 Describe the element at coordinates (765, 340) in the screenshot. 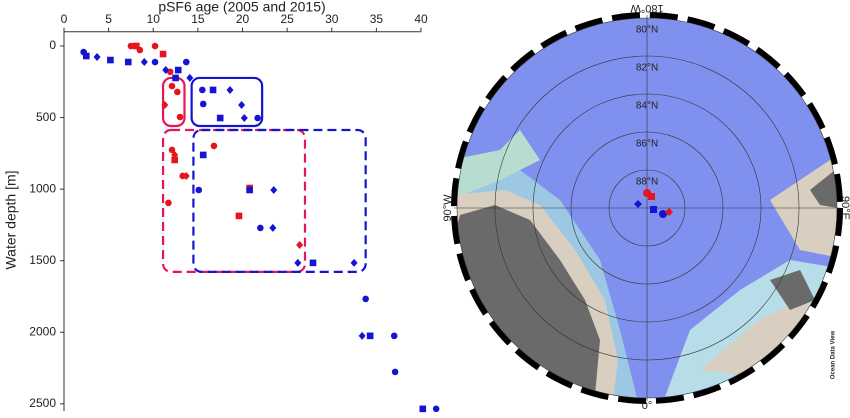

I see `land-low` at that location.